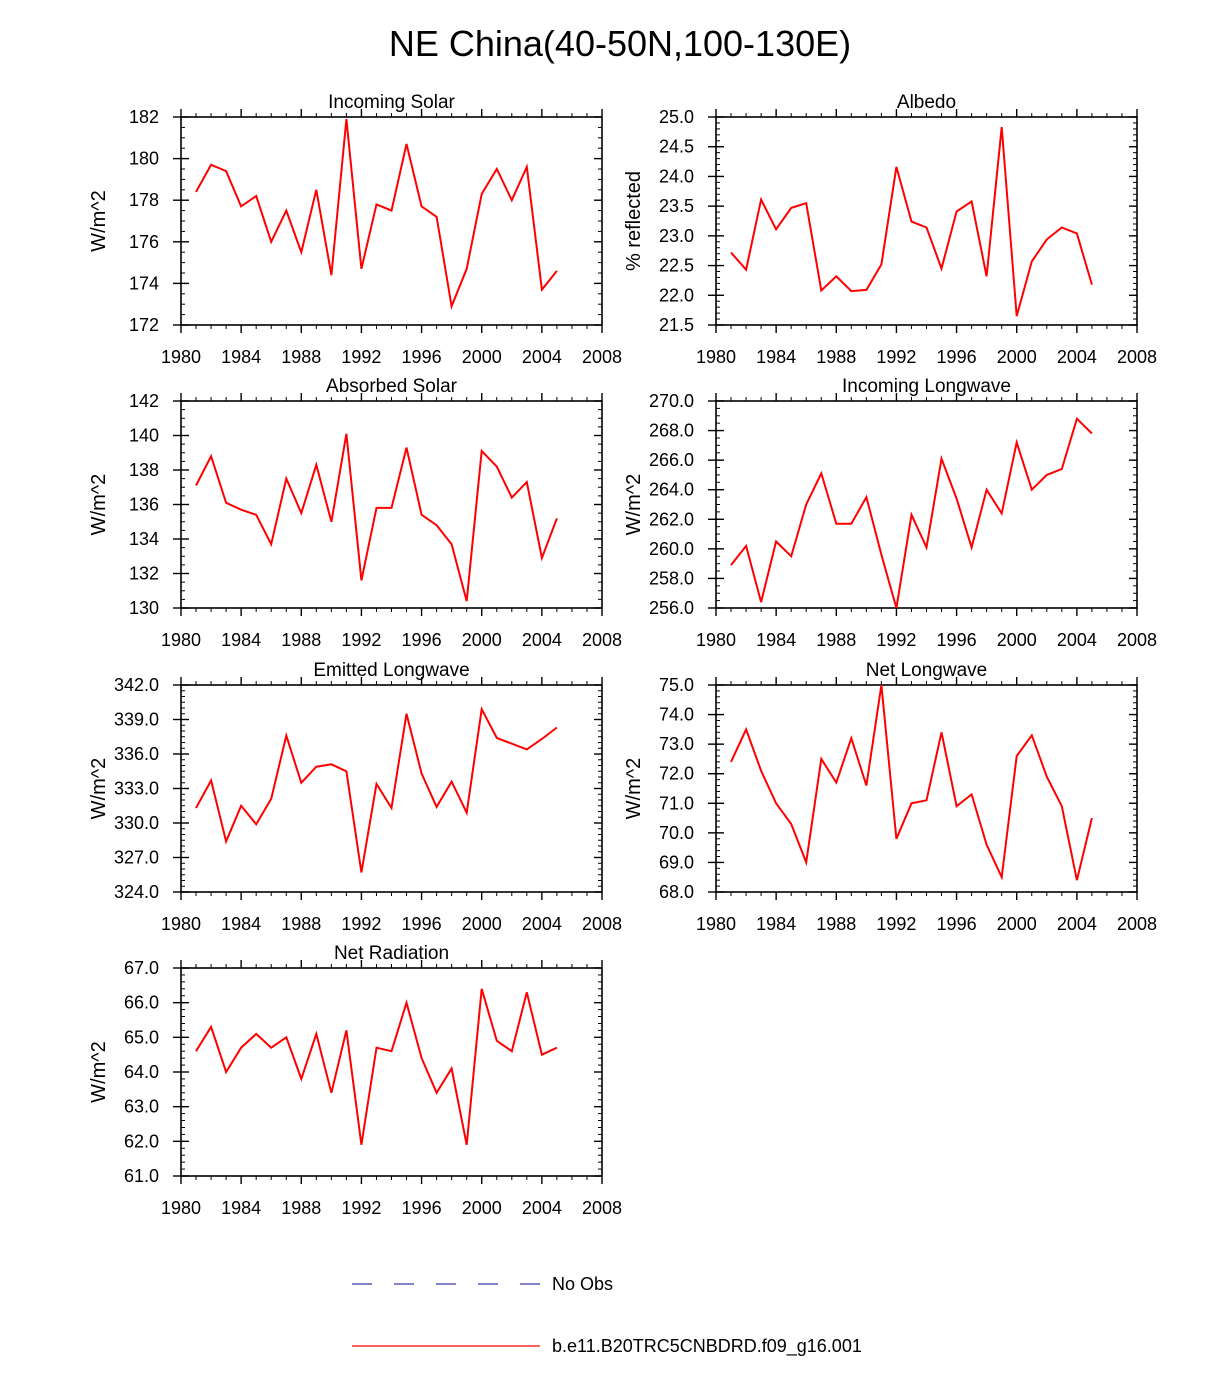  I want to click on y-tick-label: 21.5, so click(676, 325).